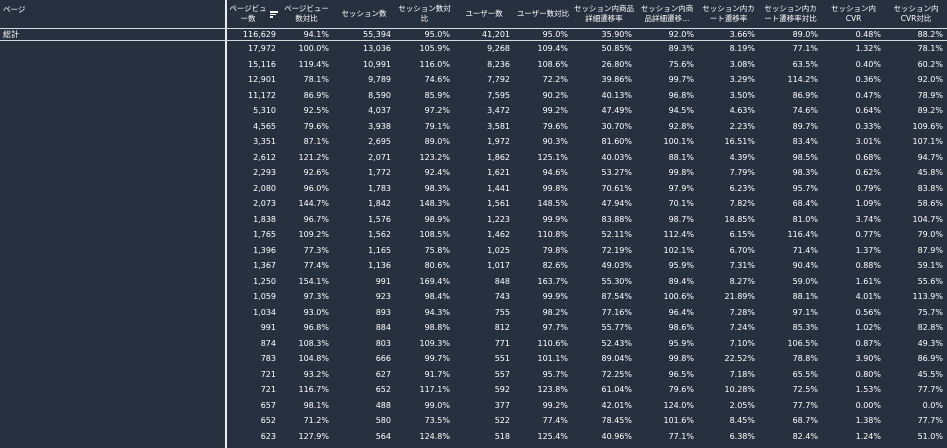 This screenshot has width=947, height=448. Describe the element at coordinates (678, 235) in the screenshot. I see `table-cell: 112.4%` at that location.